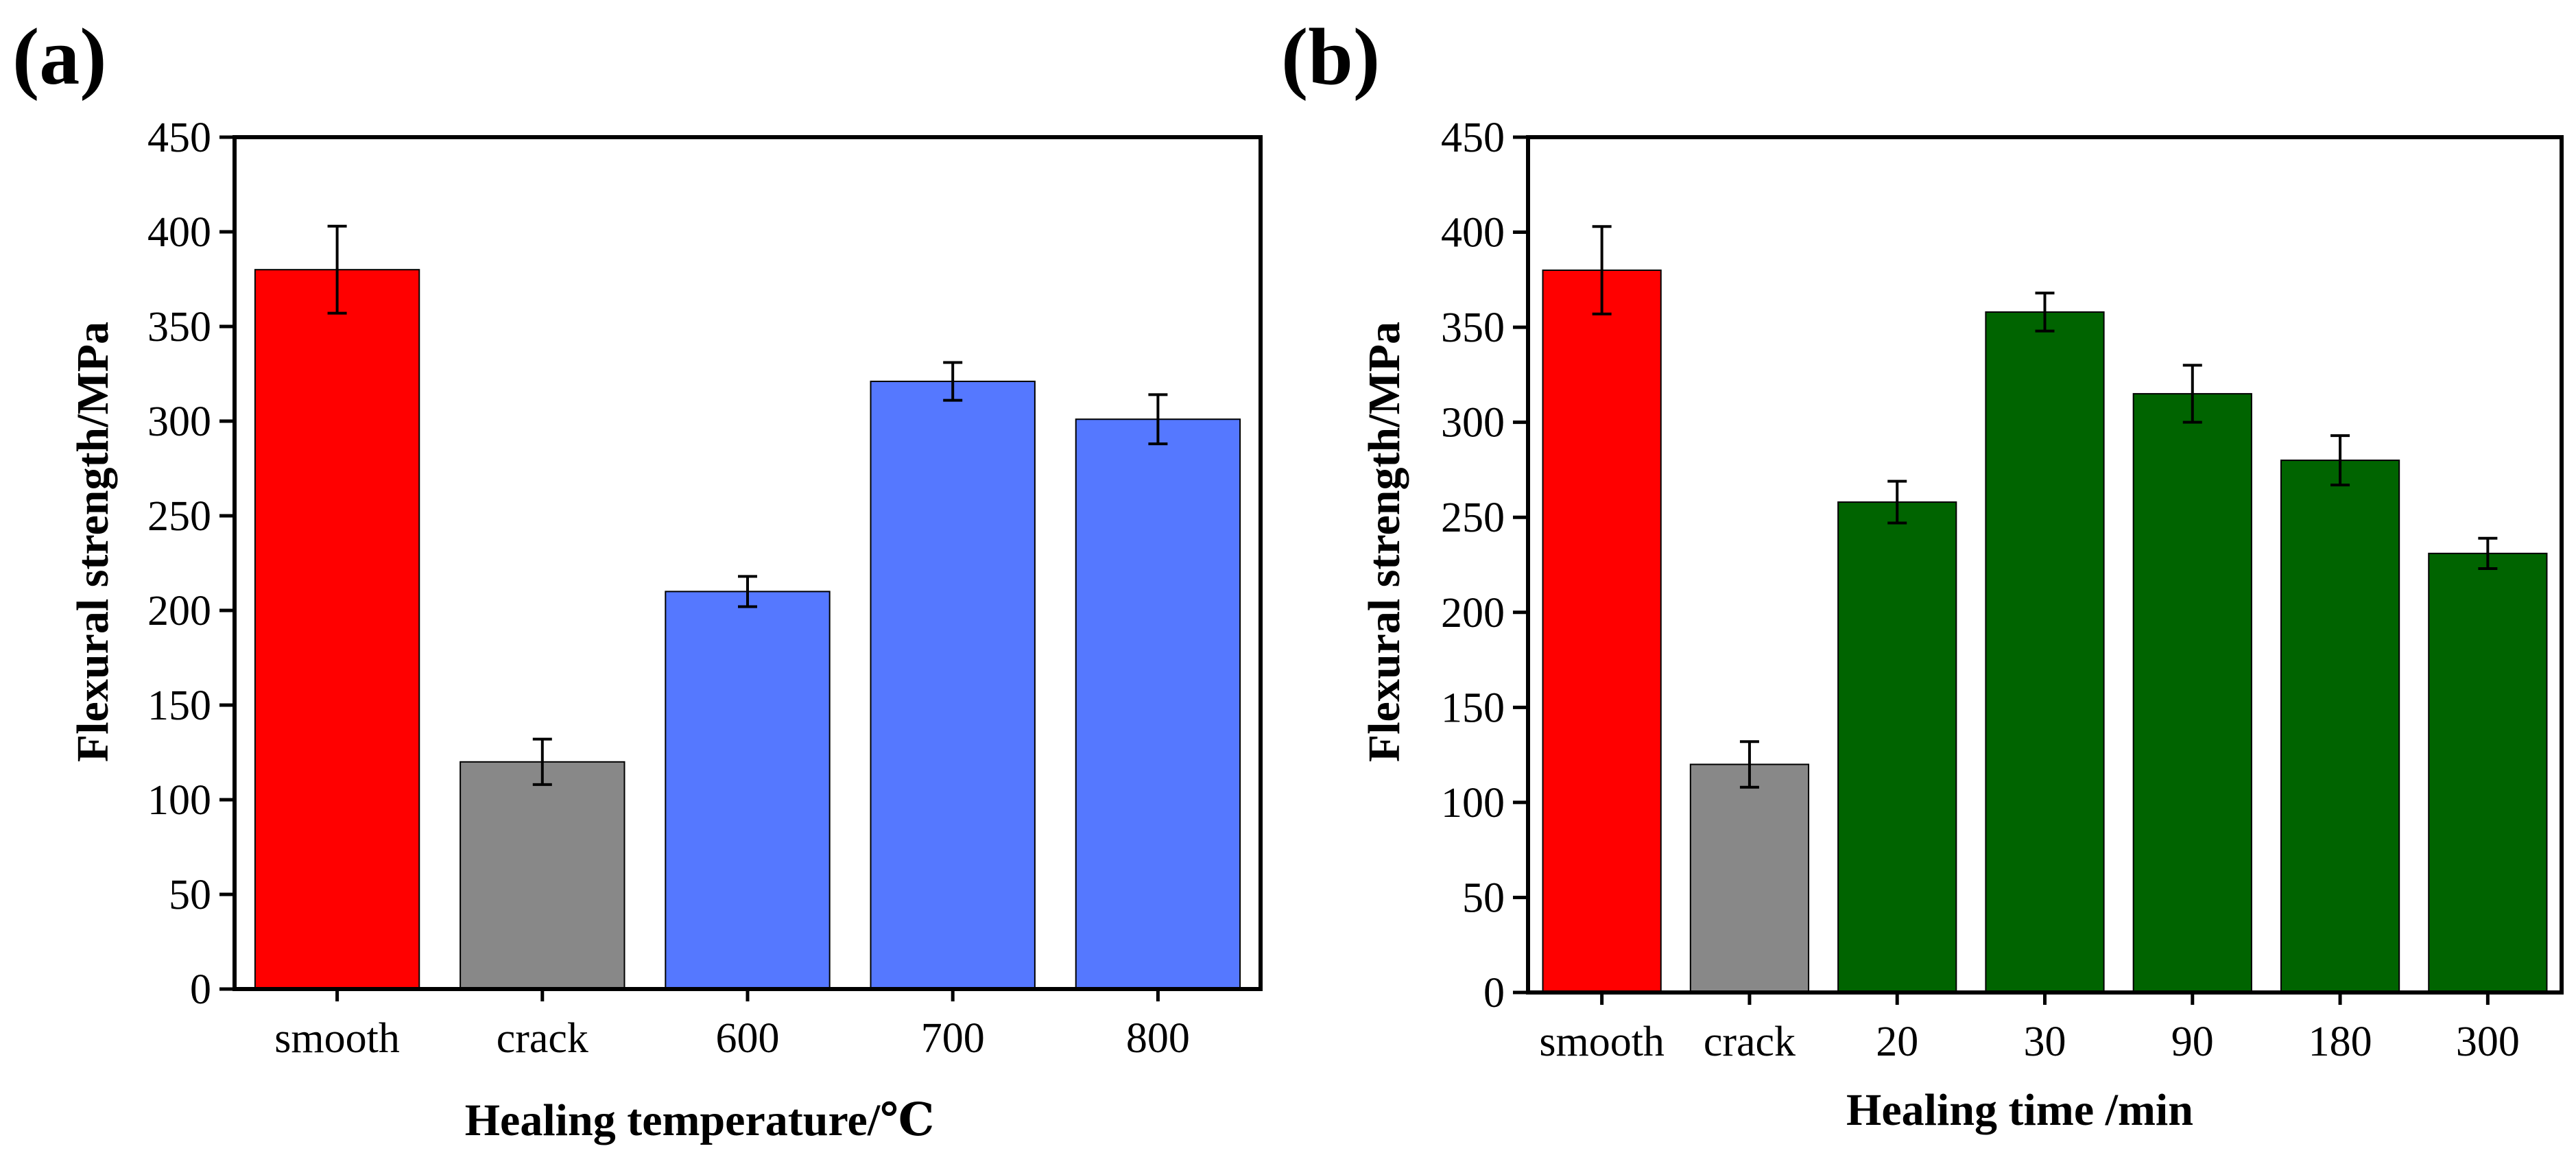 This screenshot has width=2576, height=1166. Describe the element at coordinates (2340, 1042) in the screenshot. I see `x-category-label: 180` at that location.